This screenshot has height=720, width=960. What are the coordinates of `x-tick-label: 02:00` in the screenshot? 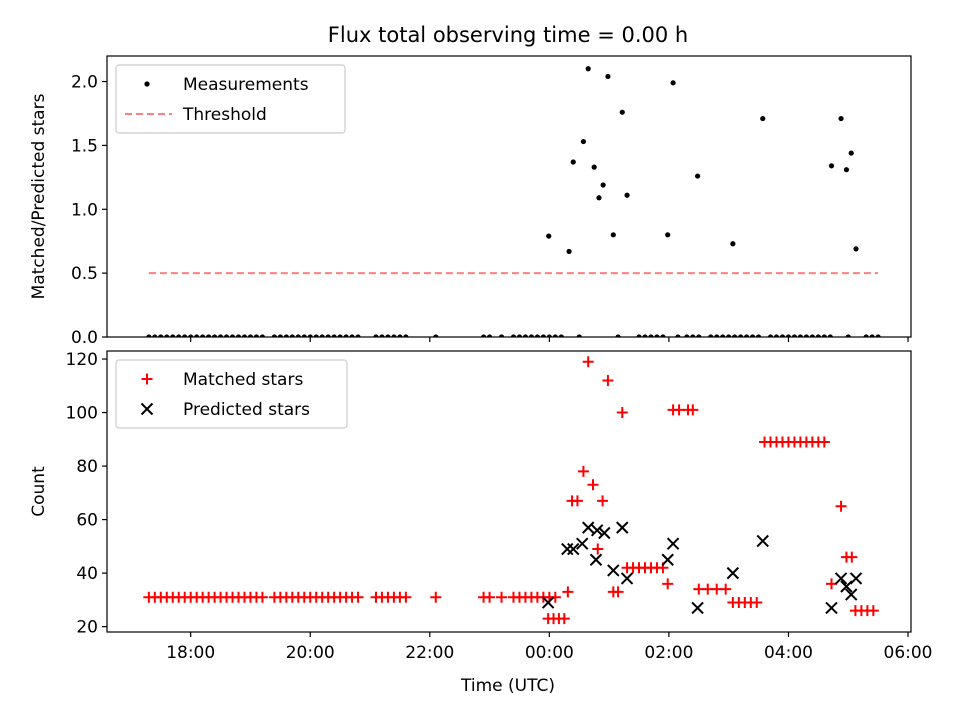 It's located at (668, 653).